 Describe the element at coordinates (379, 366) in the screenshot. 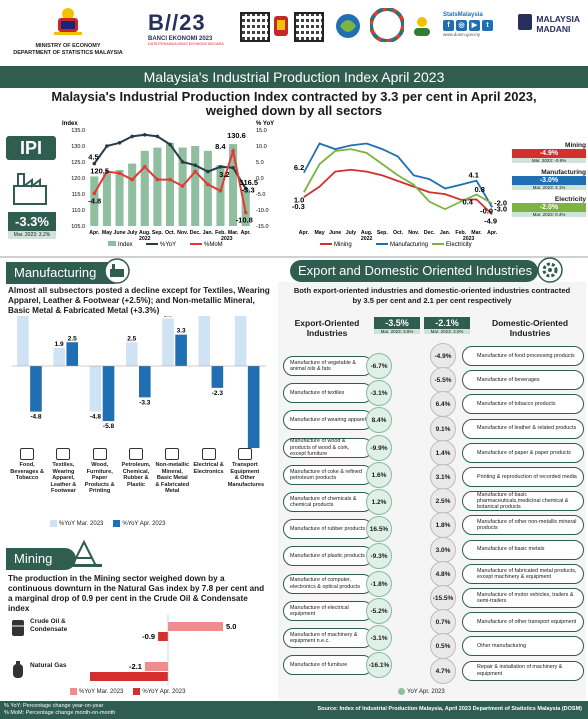

I see `export-industry-value: -6.7%` at that location.